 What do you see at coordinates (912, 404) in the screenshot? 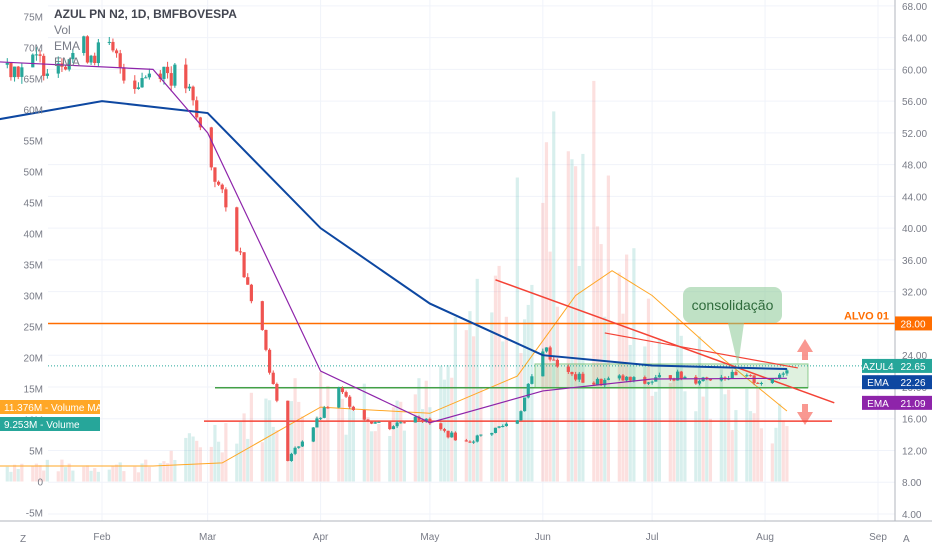
I see `ema-fast-tag-value: 21.09` at bounding box center [912, 404].